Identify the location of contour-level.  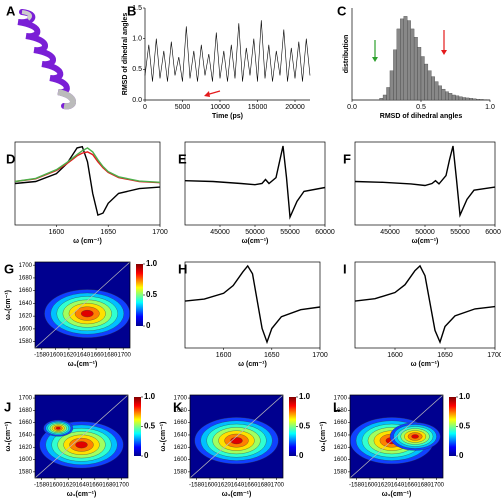
(81, 445).